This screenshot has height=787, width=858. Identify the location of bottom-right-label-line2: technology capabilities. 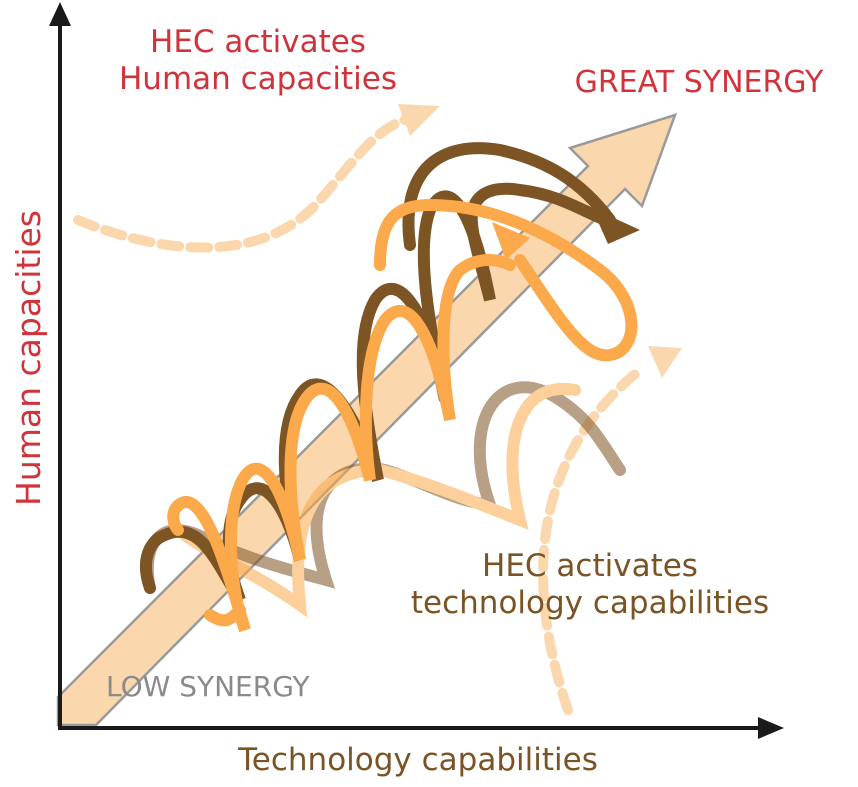
(590, 603).